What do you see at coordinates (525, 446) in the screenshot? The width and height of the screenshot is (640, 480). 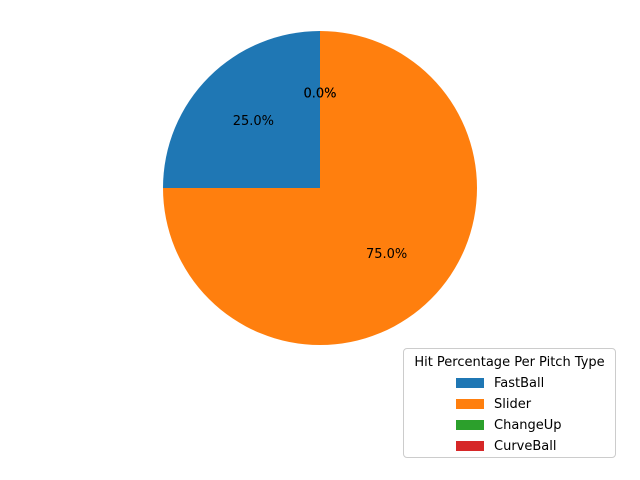 I see `legend-label-curveball: CurveBall` at bounding box center [525, 446].